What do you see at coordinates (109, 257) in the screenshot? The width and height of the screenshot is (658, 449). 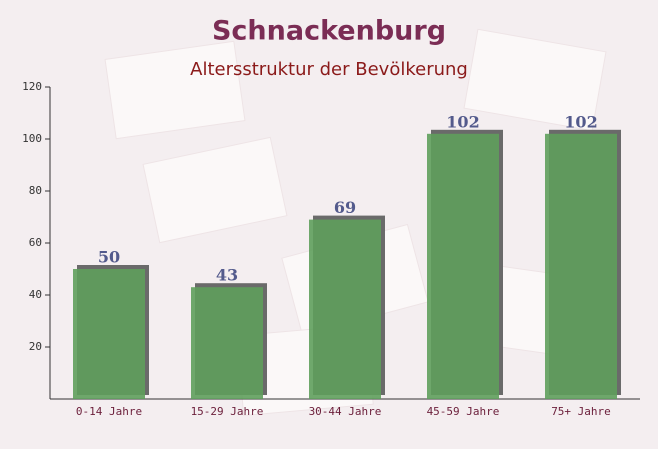 I see `value-label: 50` at bounding box center [109, 257].